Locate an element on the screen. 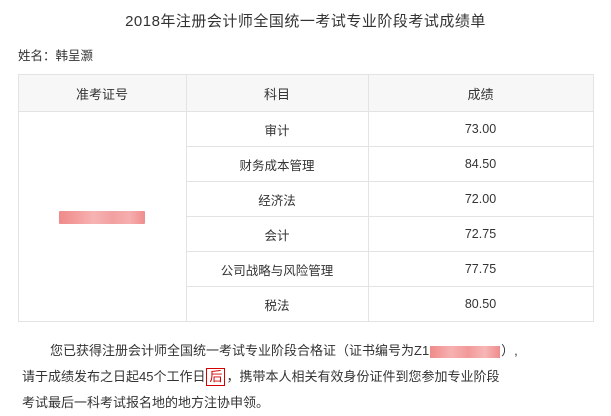 This screenshot has width=611, height=416. redacted-certificate-number is located at coordinates (465, 351).